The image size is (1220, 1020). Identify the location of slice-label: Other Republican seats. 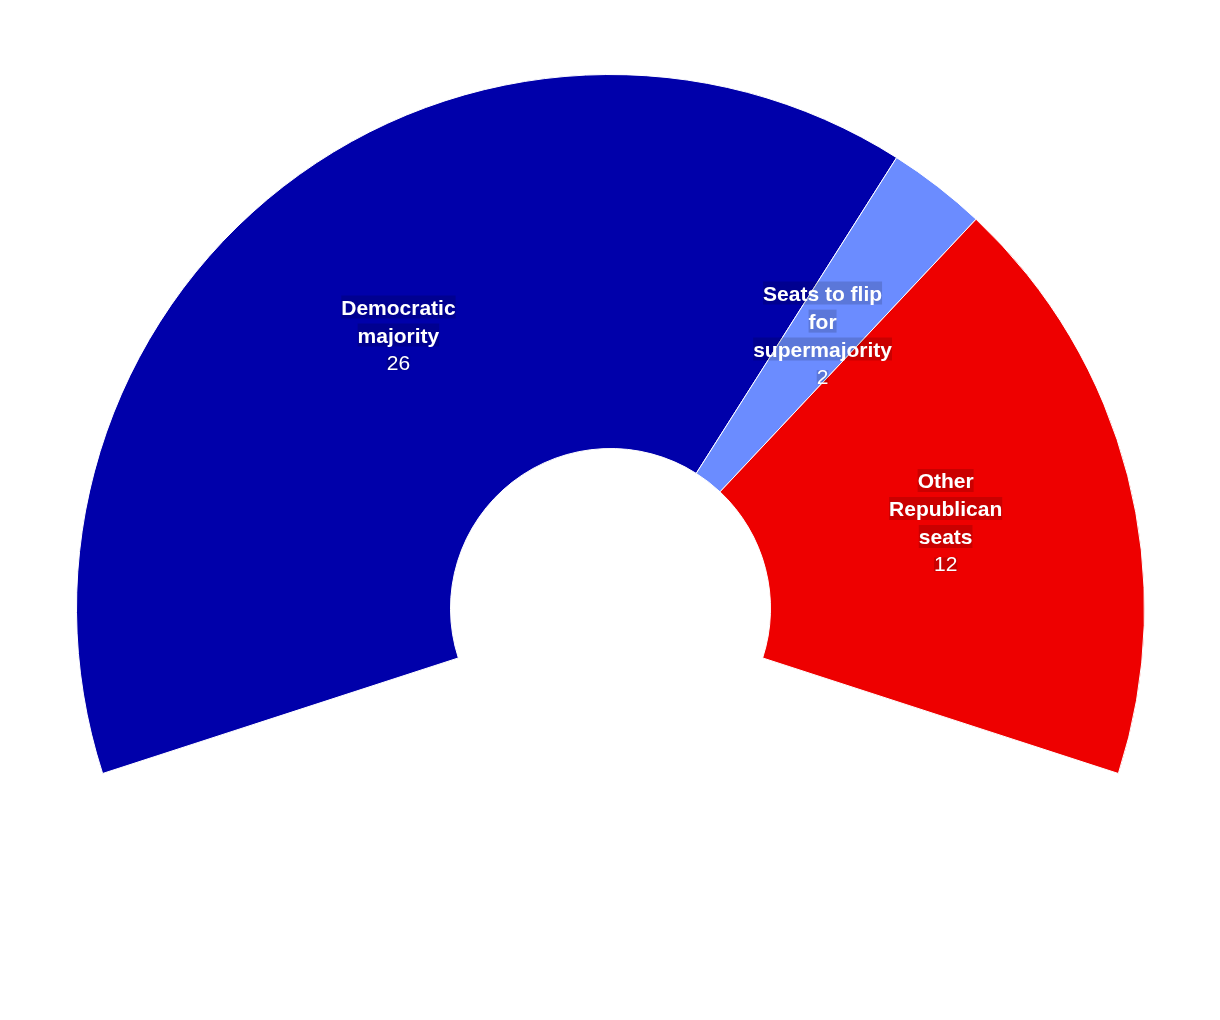
(946, 508).